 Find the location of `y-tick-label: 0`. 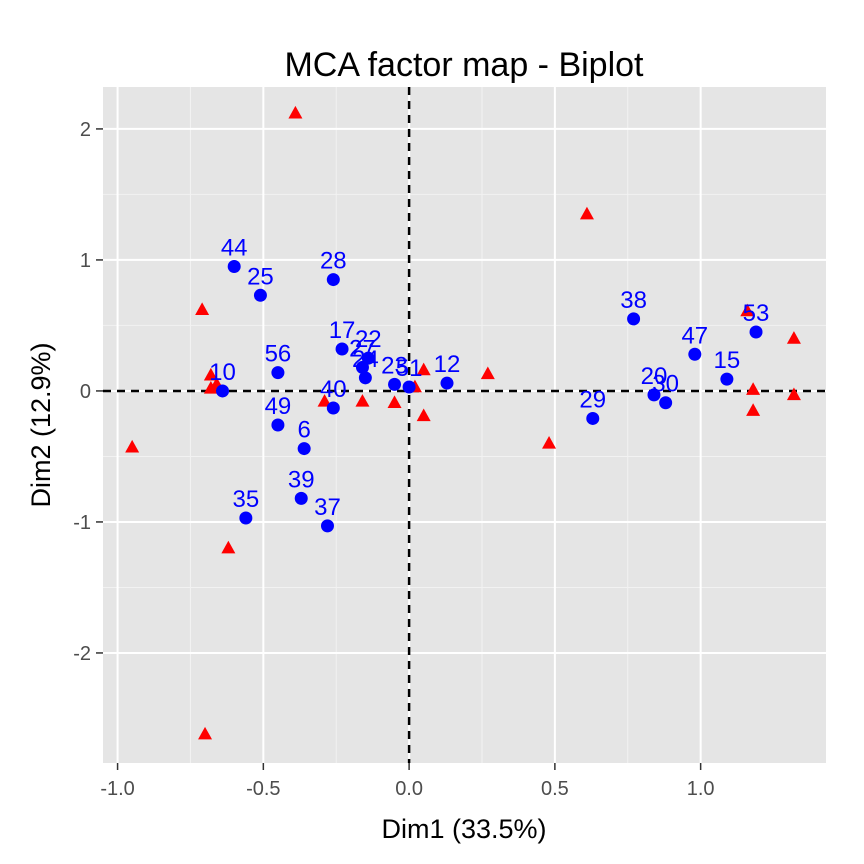

y-tick-label: 0 is located at coordinates (85, 392).